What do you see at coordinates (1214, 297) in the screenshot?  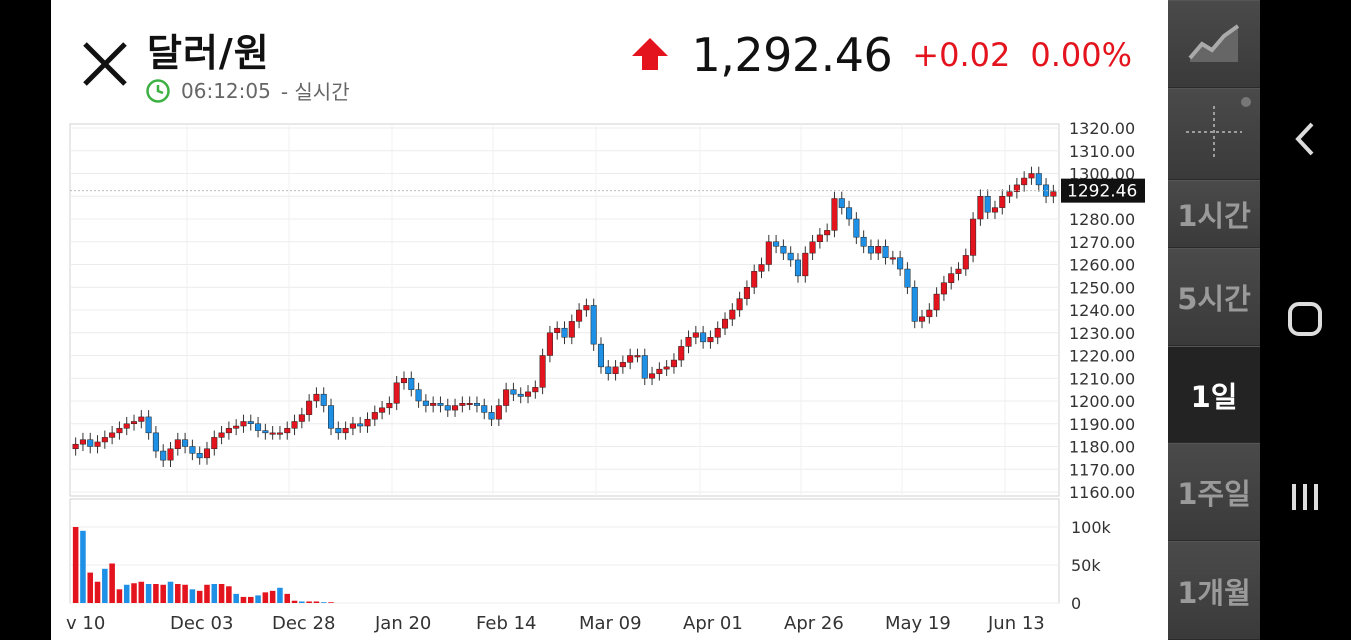 I see `interval-5h-button: 5시간` at bounding box center [1214, 297].